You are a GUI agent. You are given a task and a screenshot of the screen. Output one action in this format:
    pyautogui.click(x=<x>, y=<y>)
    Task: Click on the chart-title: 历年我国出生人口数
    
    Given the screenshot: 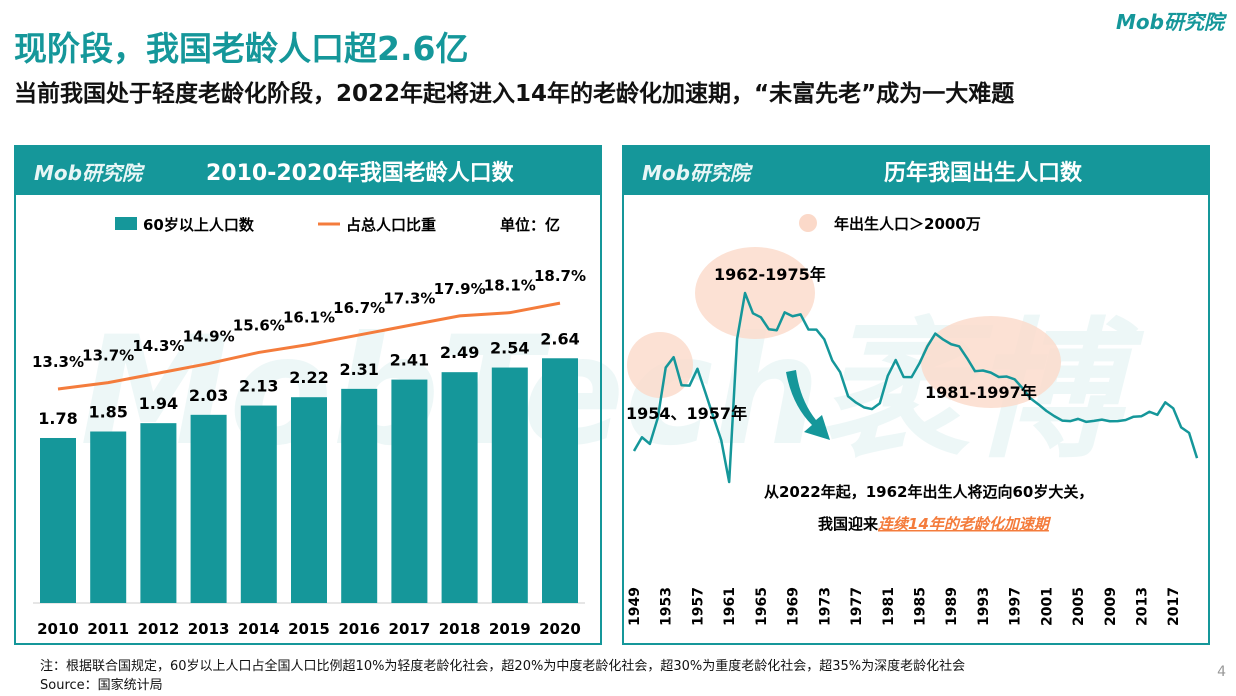 What is the action you would take?
    pyautogui.click(x=983, y=173)
    